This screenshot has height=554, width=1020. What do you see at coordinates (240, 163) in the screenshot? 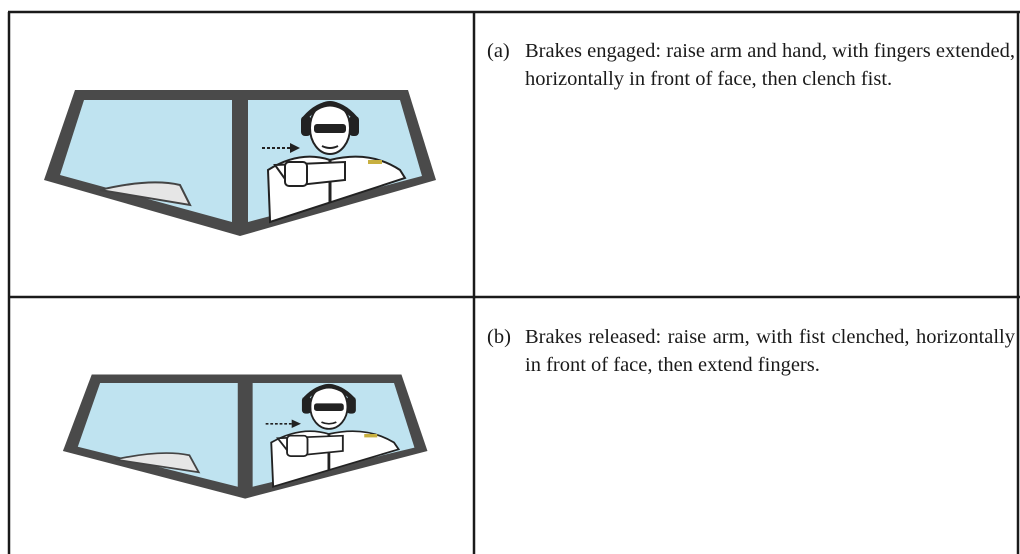
I see `illustration-brakes-engaged` at bounding box center [240, 163].